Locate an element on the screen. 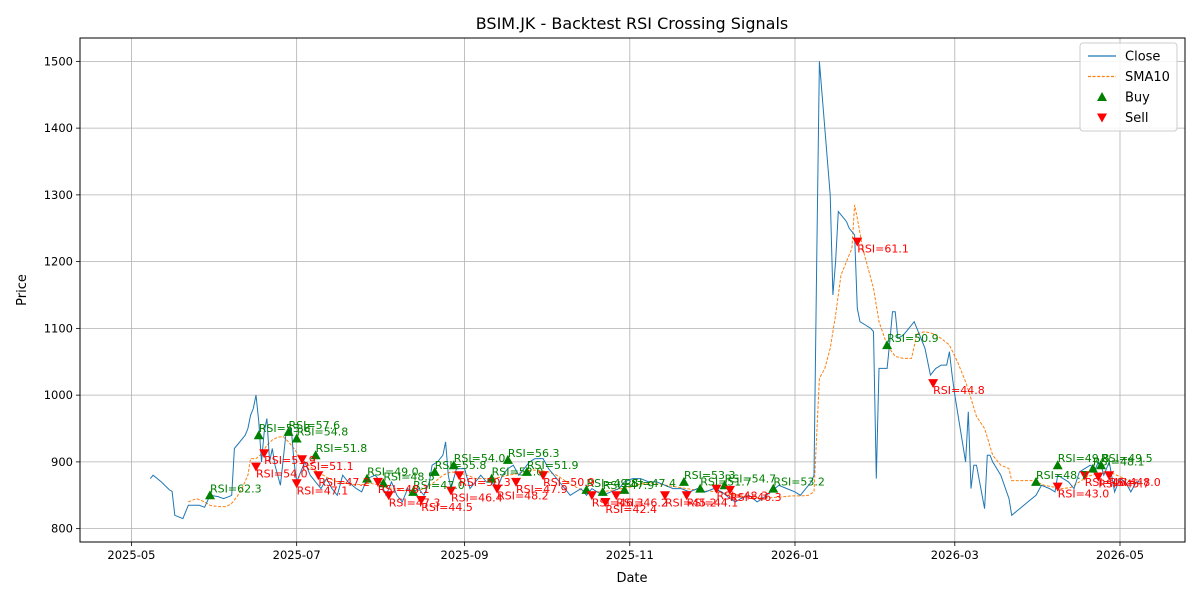 The height and width of the screenshot is (604, 1200). buy-label: RSI=53.3 is located at coordinates (710, 475).